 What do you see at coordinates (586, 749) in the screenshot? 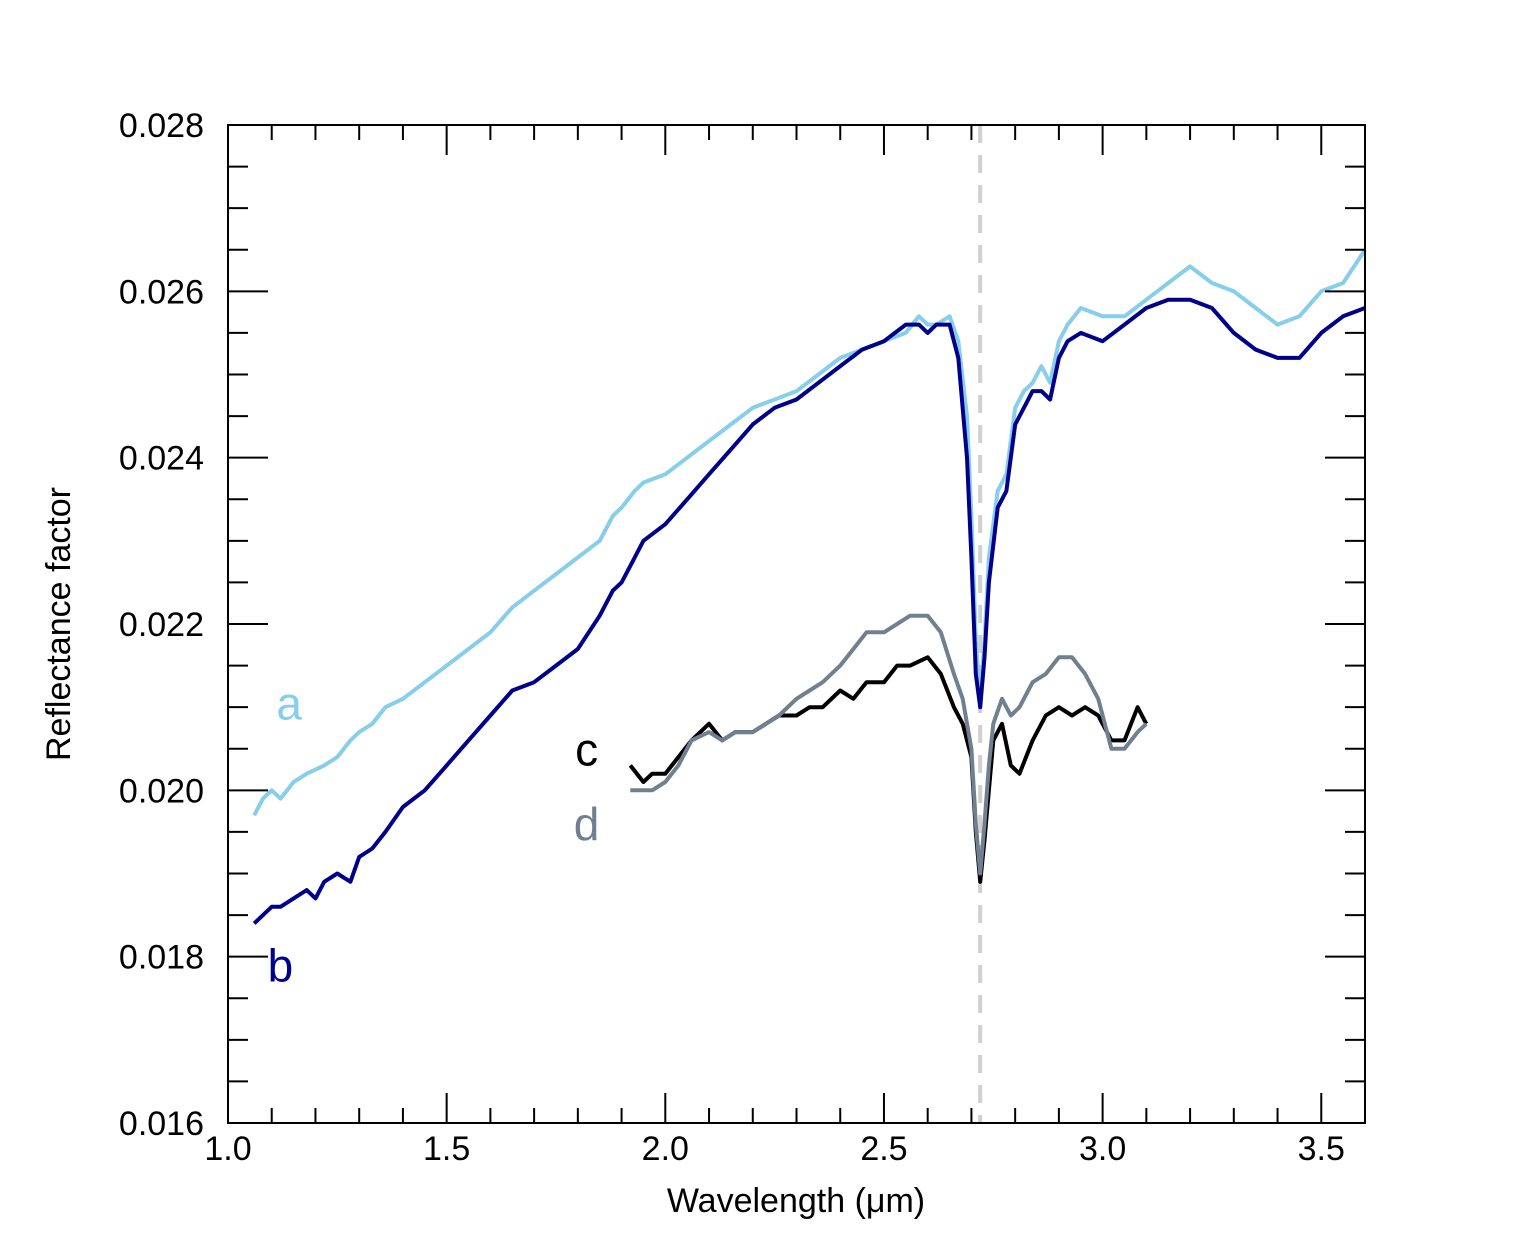
I see `series-label-c: c` at bounding box center [586, 749].